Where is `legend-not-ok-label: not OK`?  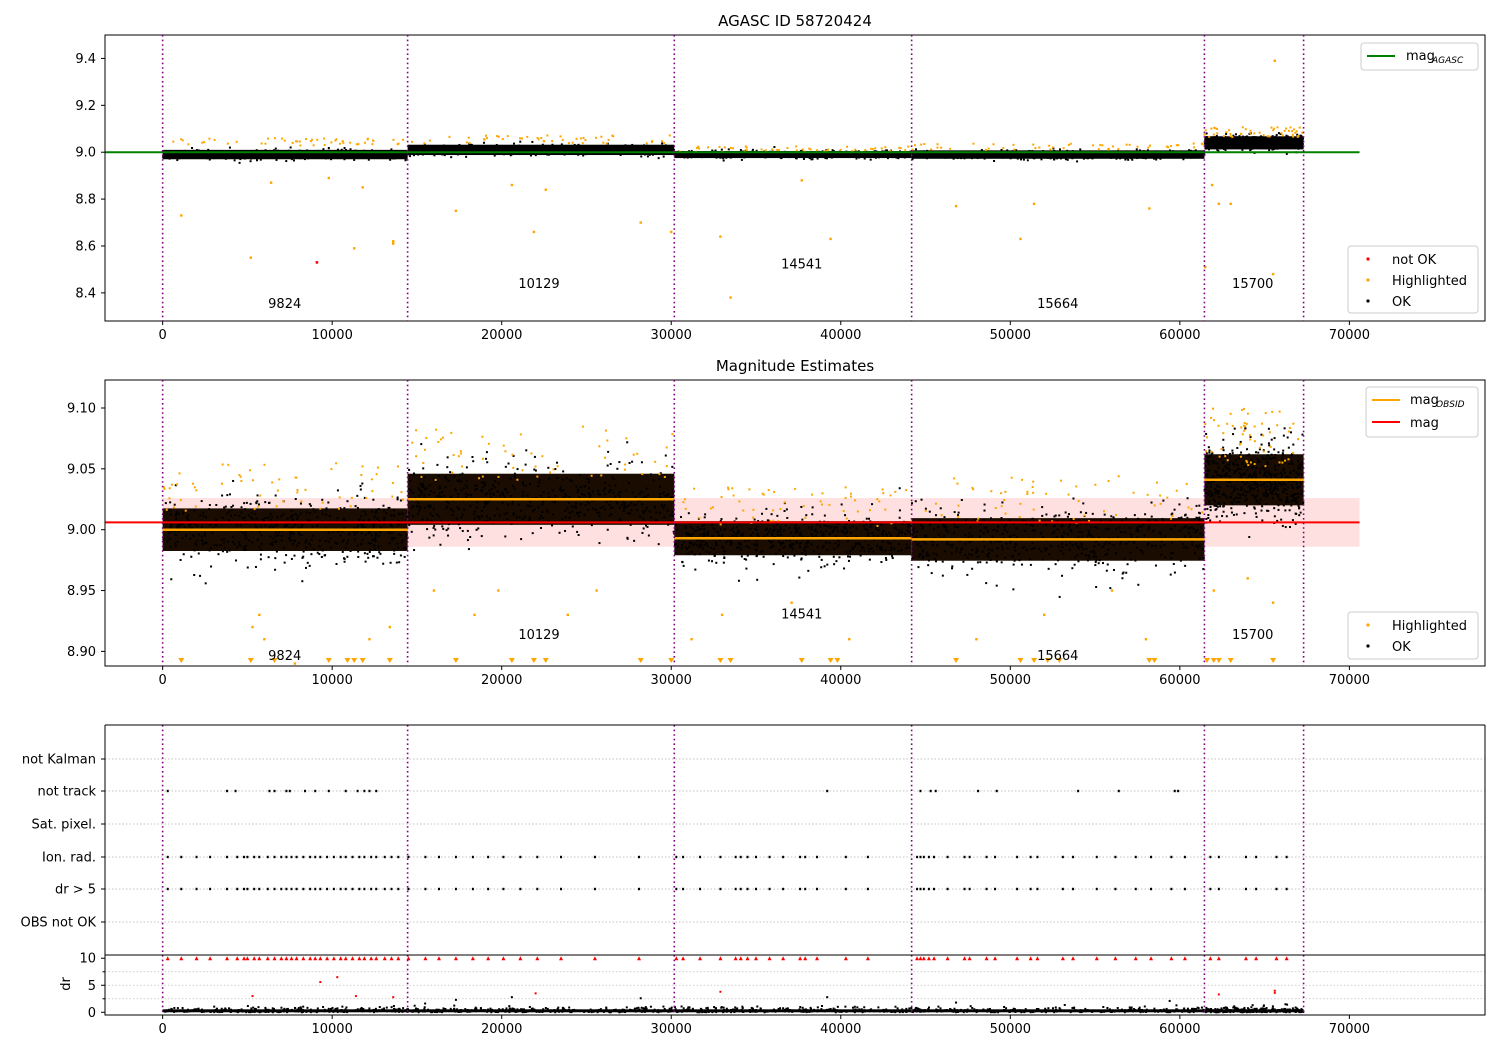 legend-not-ok-label: not OK is located at coordinates (1414, 260).